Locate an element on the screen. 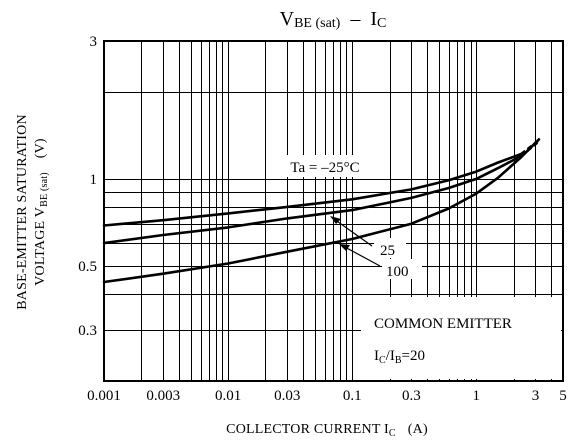 The image size is (576, 443). y-tick-label: 0.3 is located at coordinates (87, 331).